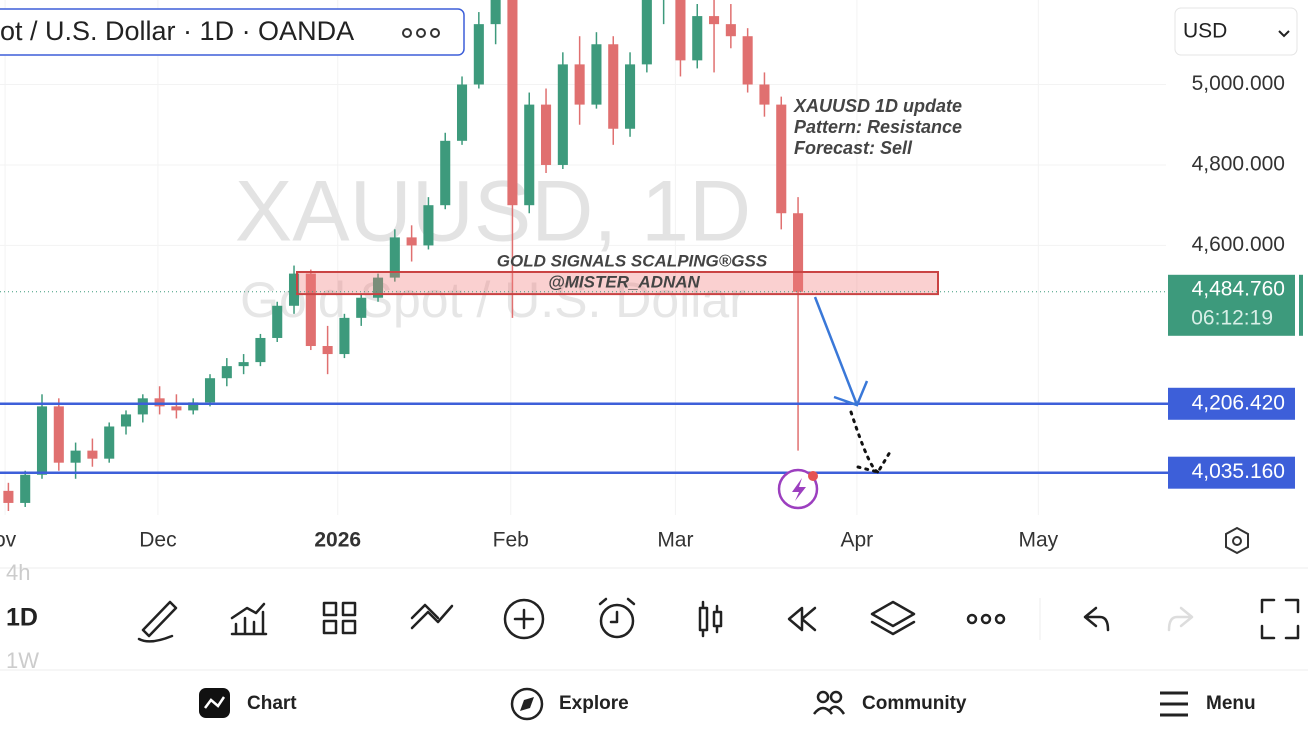  I want to click on annotation-line: XAUUSD 1D update, so click(877, 106).